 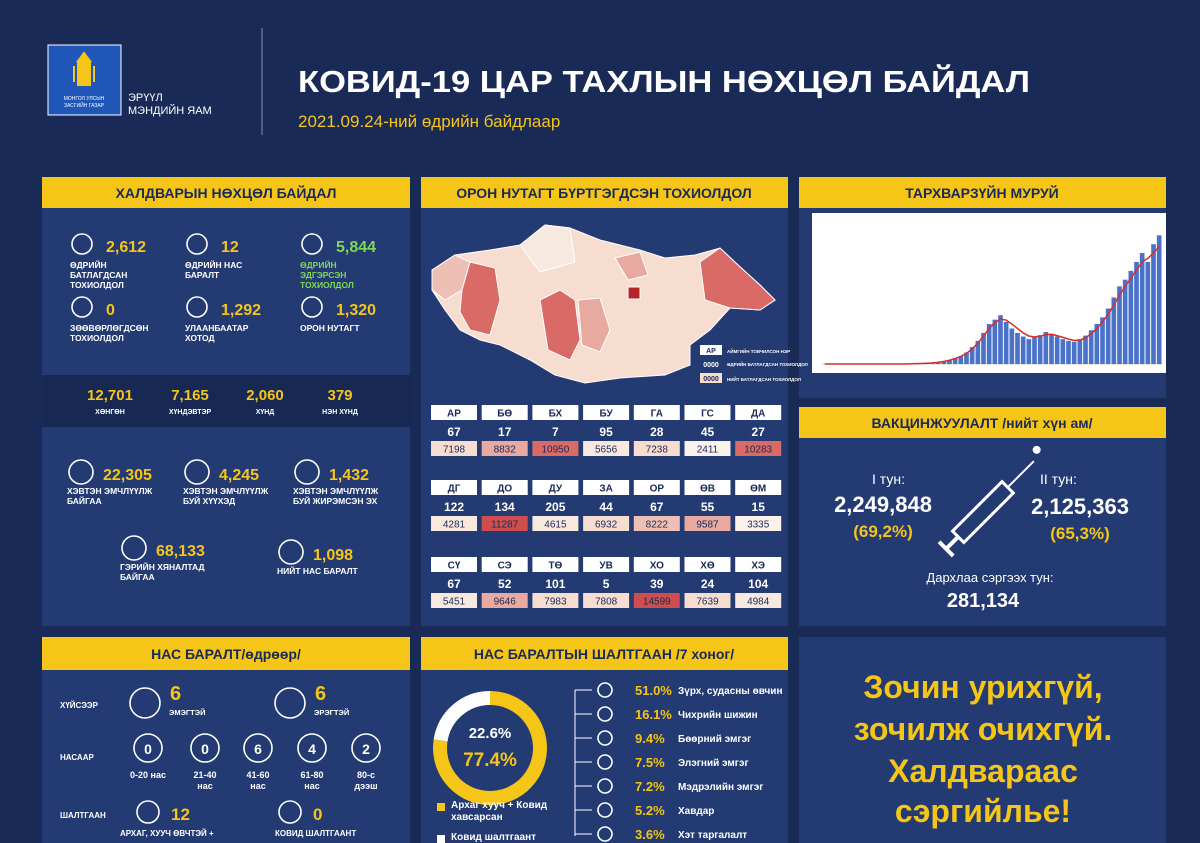 What do you see at coordinates (226, 192) in the screenshot?
I see `panel-title: ХАЛДВАРЫН НӨХЦӨЛ БАЙДАЛ` at bounding box center [226, 192].